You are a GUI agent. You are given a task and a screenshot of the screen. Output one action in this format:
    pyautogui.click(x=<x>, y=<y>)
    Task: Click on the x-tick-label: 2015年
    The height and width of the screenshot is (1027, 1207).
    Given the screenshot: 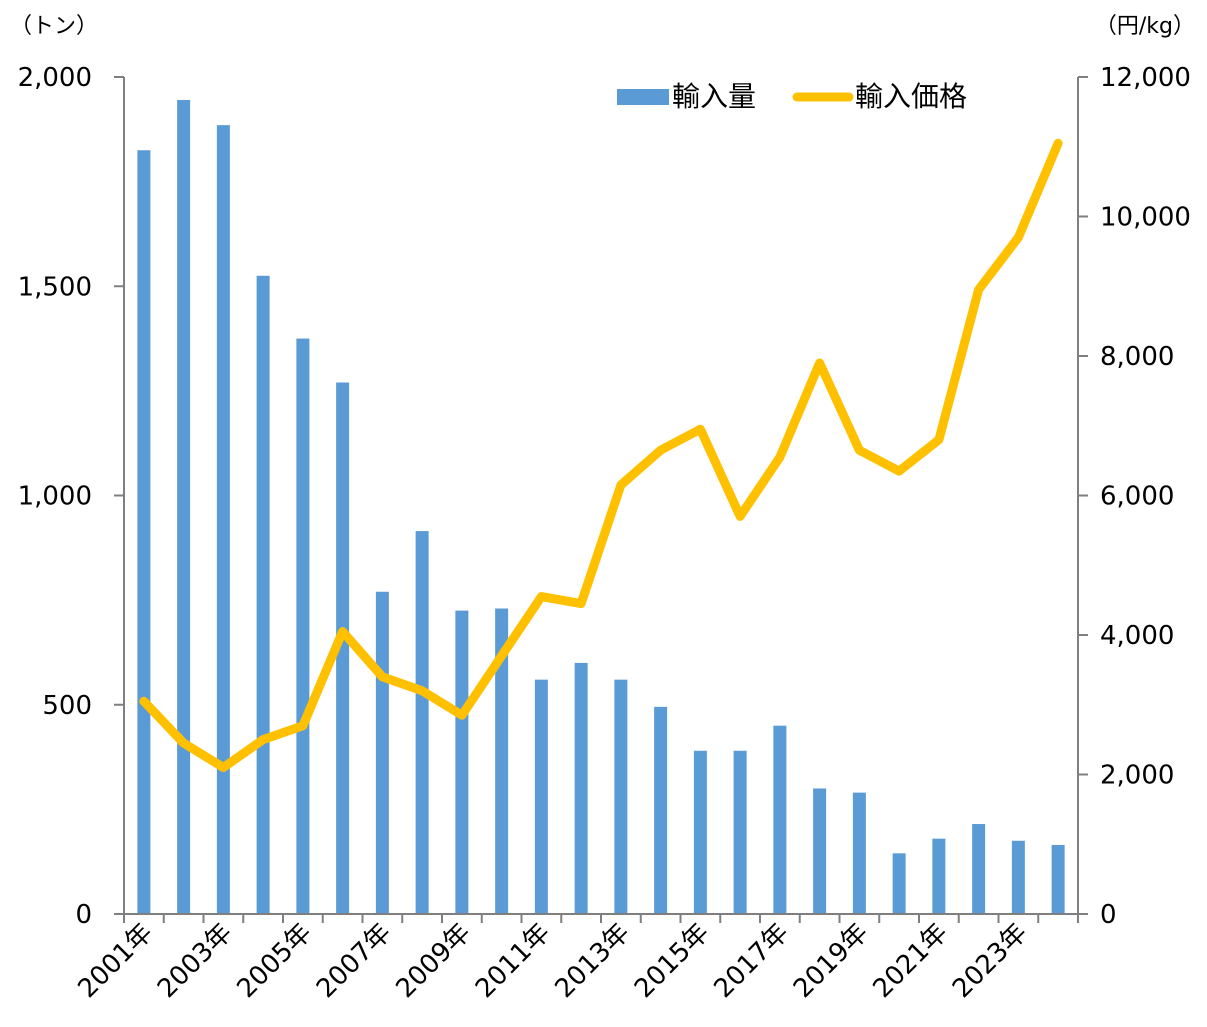 What is the action you would take?
    pyautogui.click(x=672, y=961)
    